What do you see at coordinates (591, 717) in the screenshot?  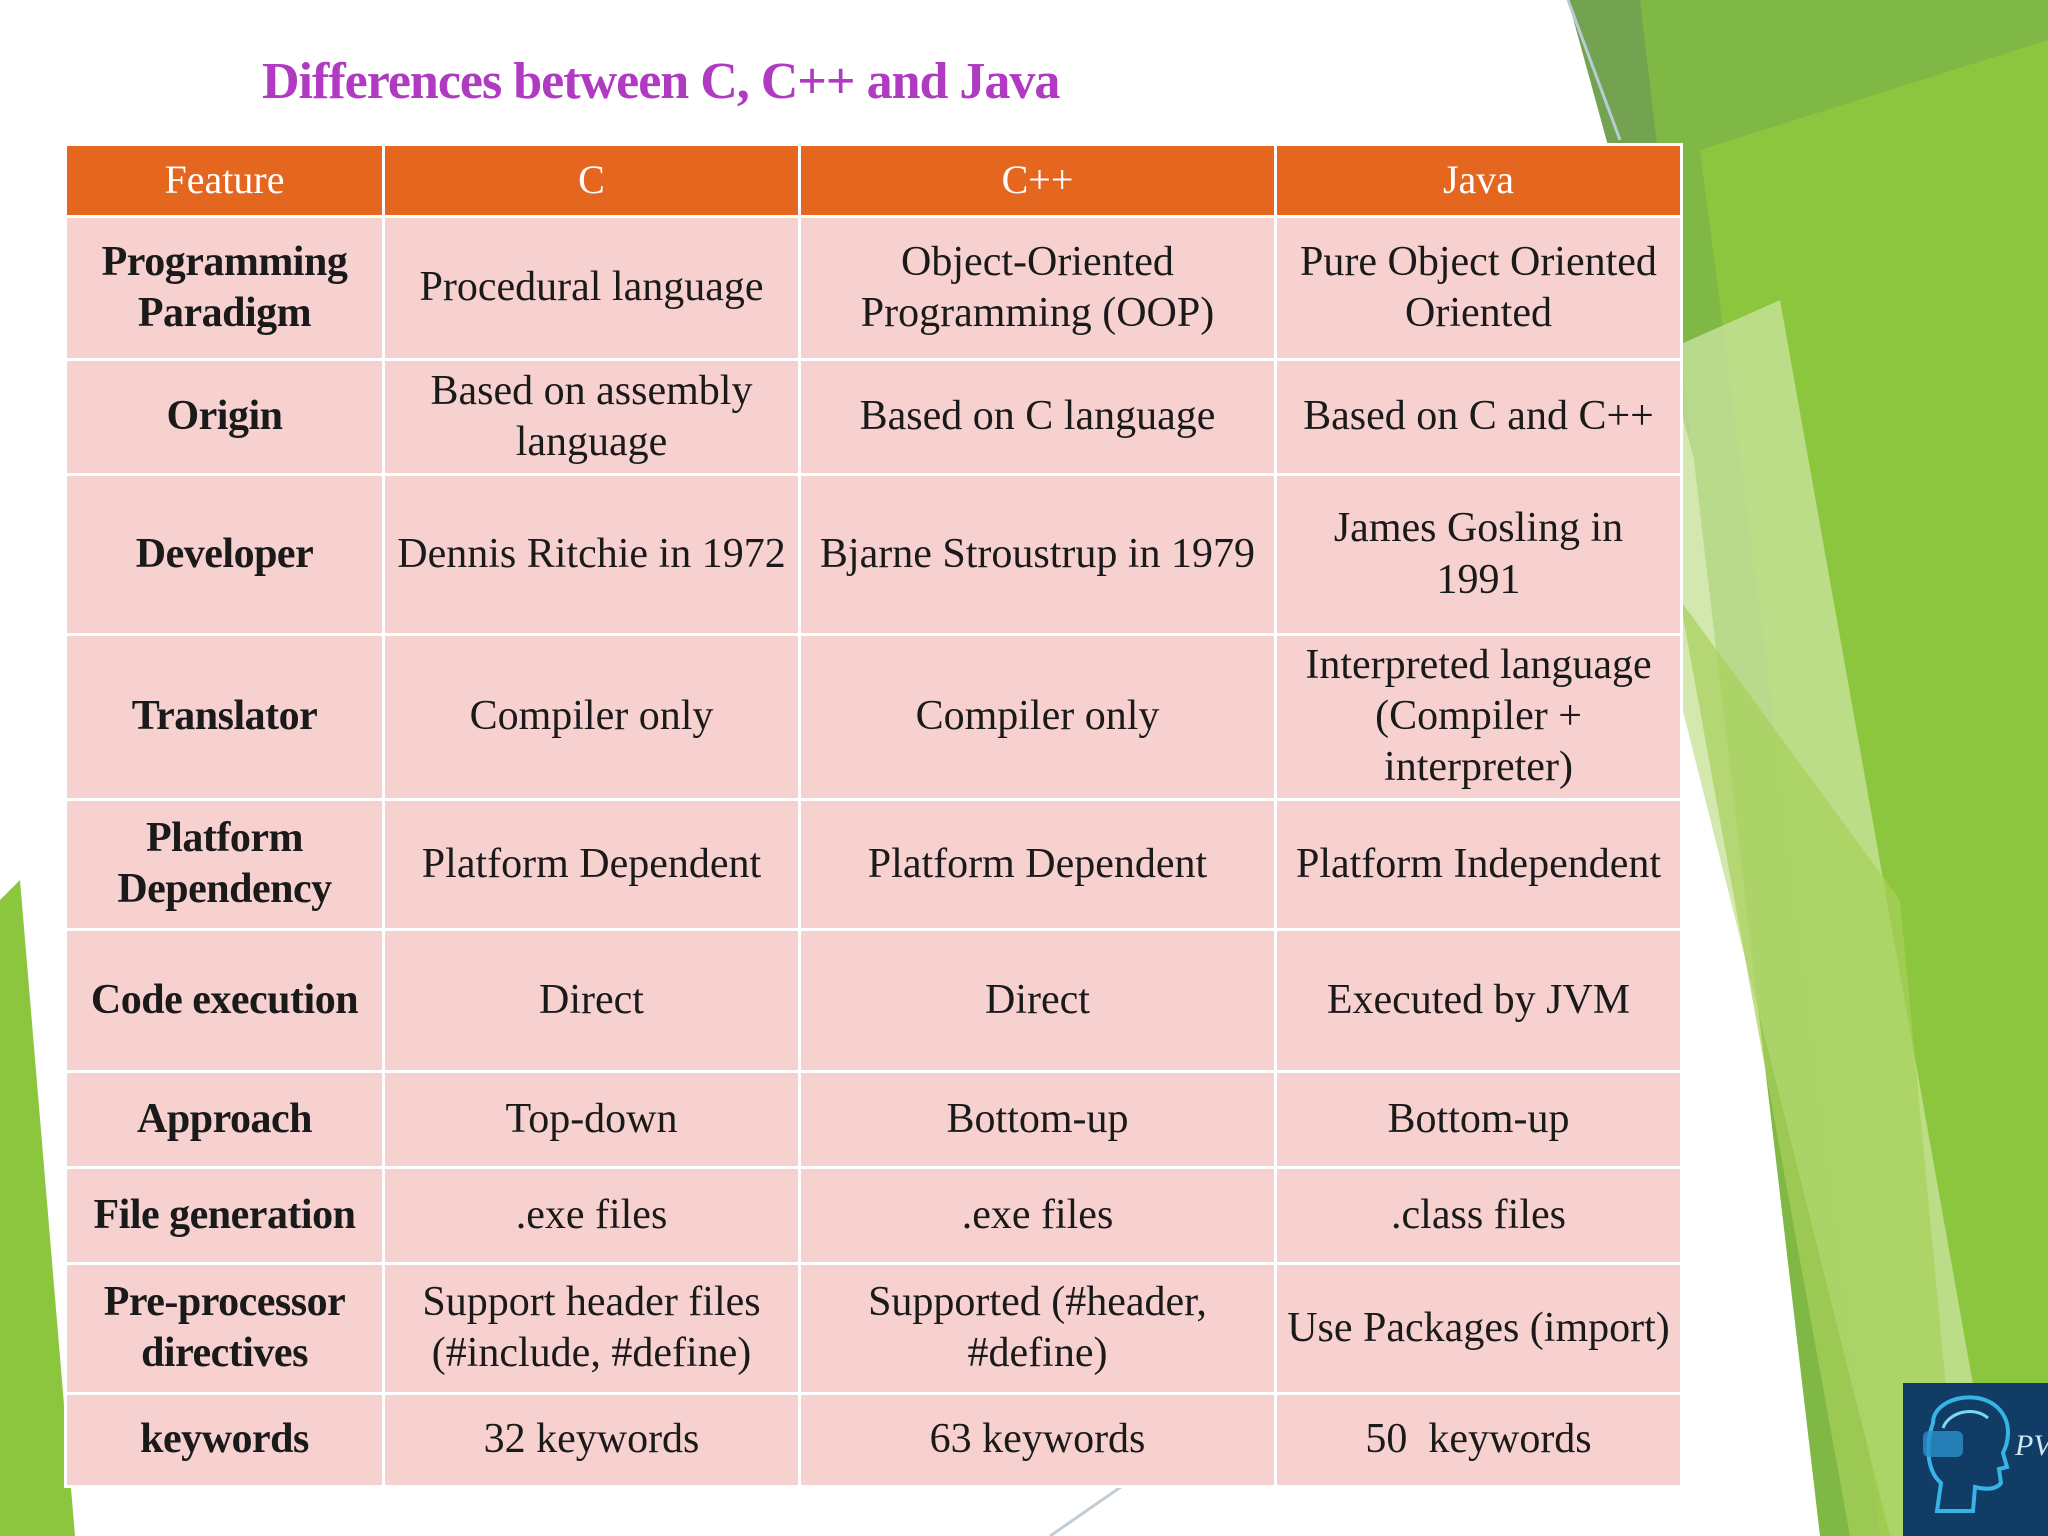 I see `c-cell: Compiler only` at bounding box center [591, 717].